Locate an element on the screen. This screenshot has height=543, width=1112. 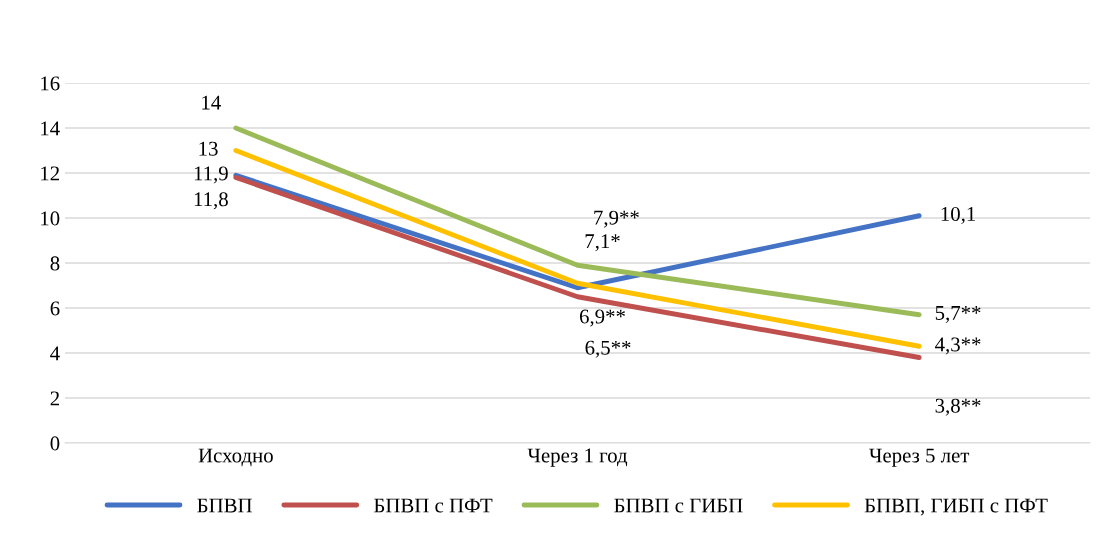
y-tick-label: 10 is located at coordinates (50, 218).